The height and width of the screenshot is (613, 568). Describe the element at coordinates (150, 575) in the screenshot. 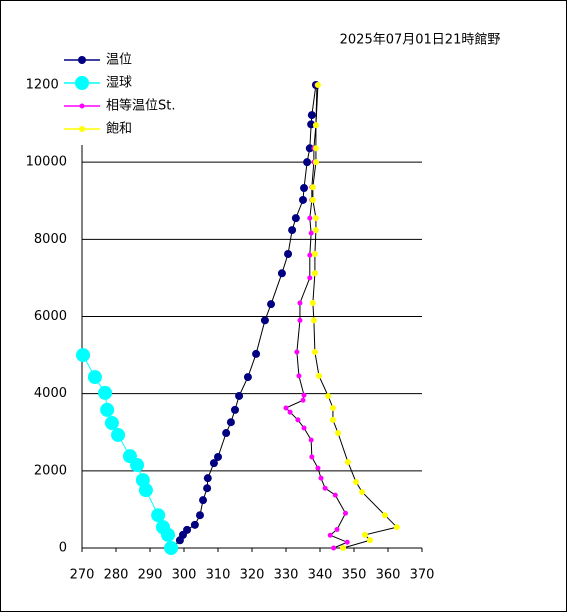

I see `x-tick-label: 290` at that location.